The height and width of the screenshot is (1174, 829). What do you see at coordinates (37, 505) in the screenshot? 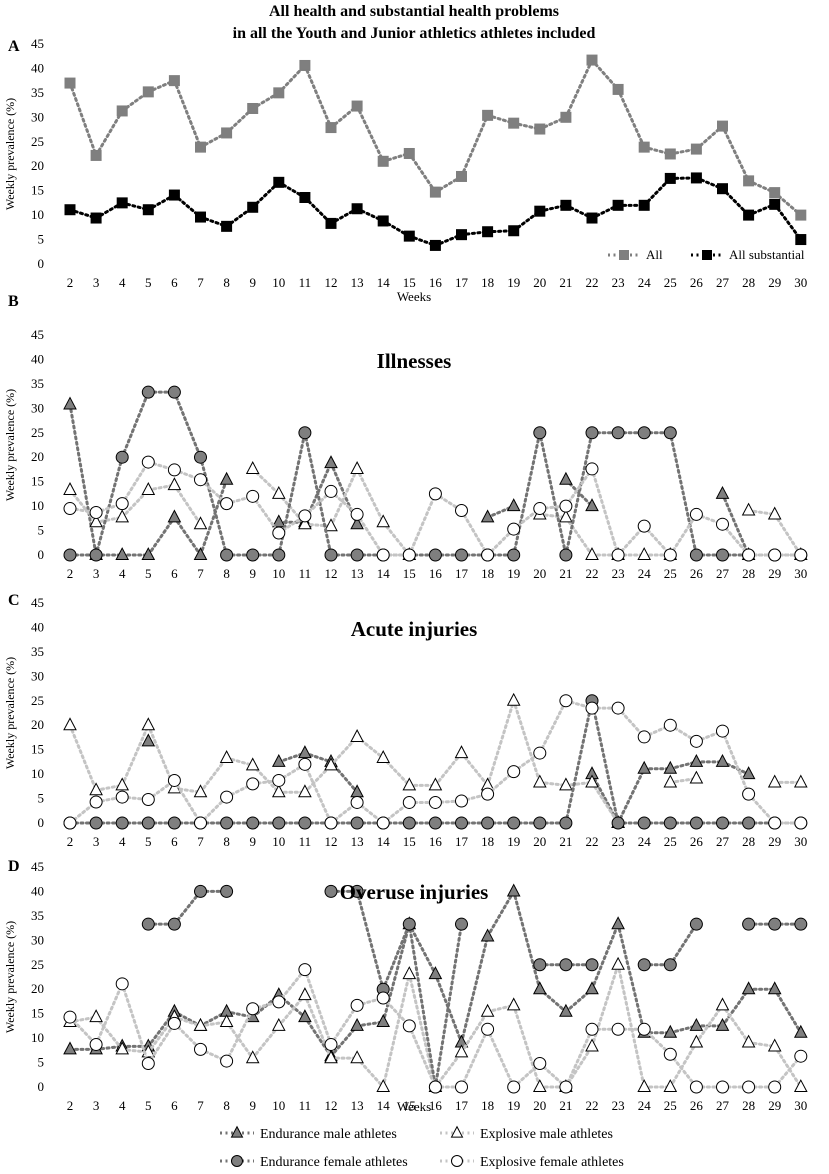
I see `y-tick-label: 10` at bounding box center [37, 505].